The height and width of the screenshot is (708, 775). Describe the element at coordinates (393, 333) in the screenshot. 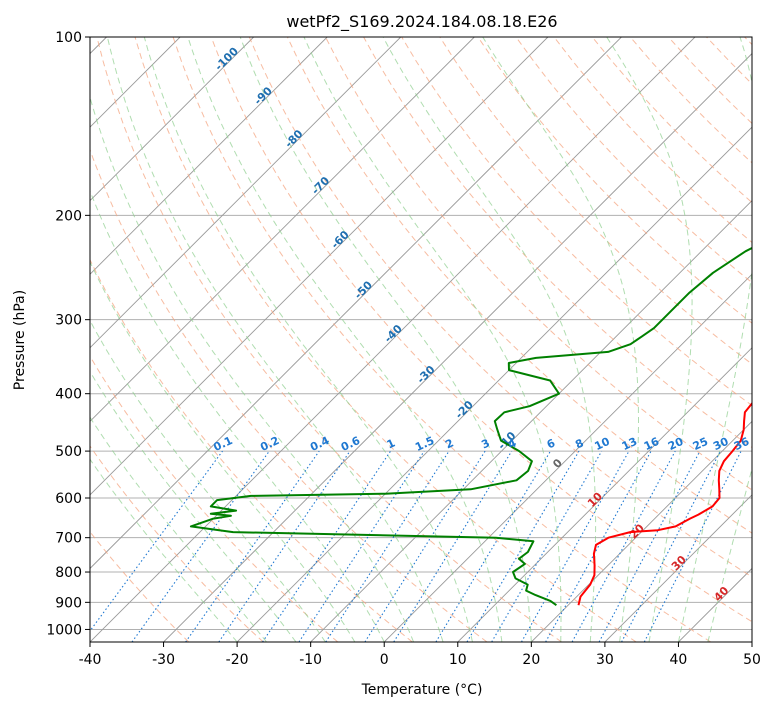

I see `isotherm-label: -40` at that location.